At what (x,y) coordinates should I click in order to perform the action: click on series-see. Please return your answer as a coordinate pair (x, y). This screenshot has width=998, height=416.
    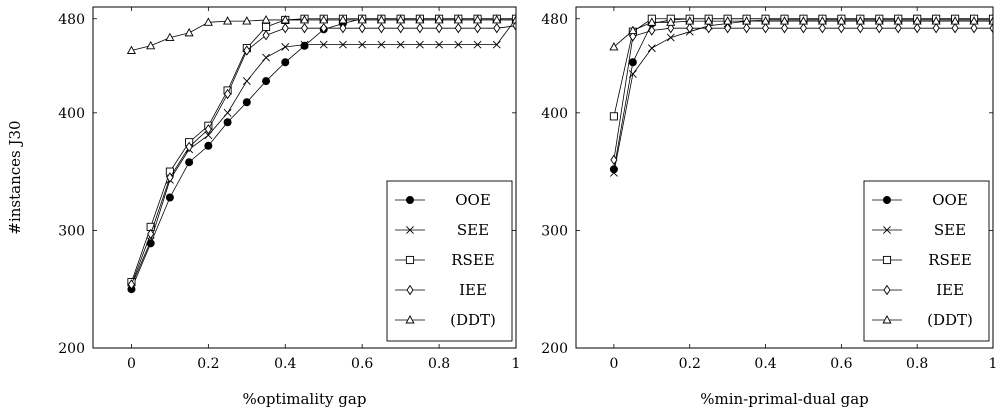
    Looking at the image, I should click on (803, 96).